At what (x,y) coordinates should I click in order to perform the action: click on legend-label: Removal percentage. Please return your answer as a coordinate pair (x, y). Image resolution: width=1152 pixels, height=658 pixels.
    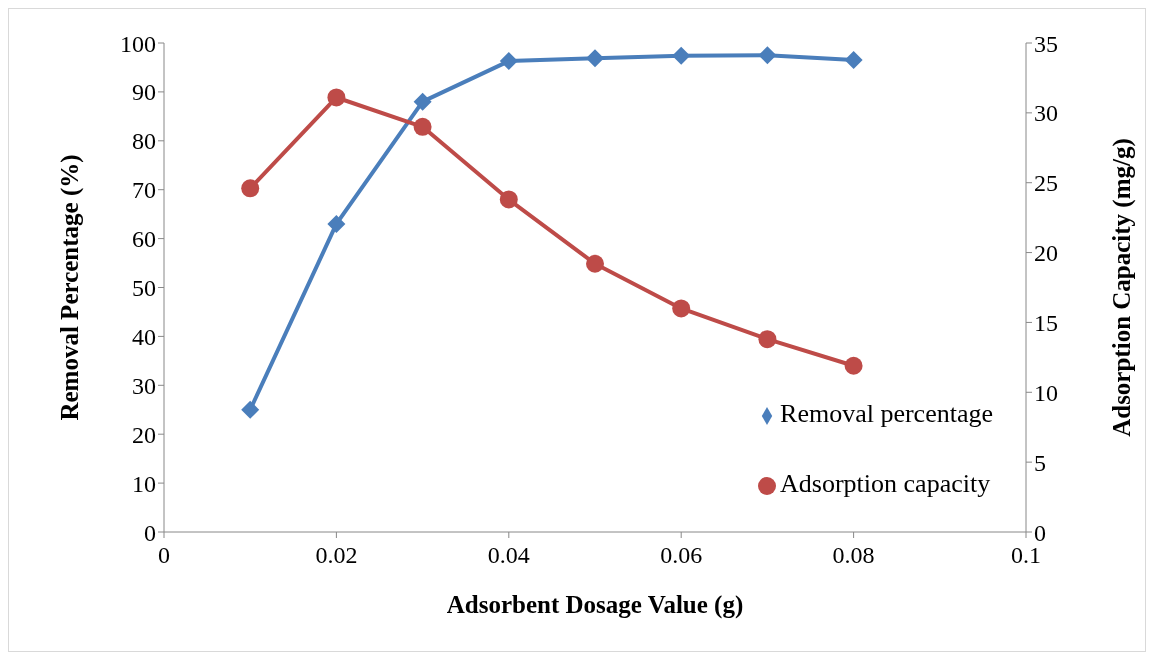
    Looking at the image, I should click on (886, 413).